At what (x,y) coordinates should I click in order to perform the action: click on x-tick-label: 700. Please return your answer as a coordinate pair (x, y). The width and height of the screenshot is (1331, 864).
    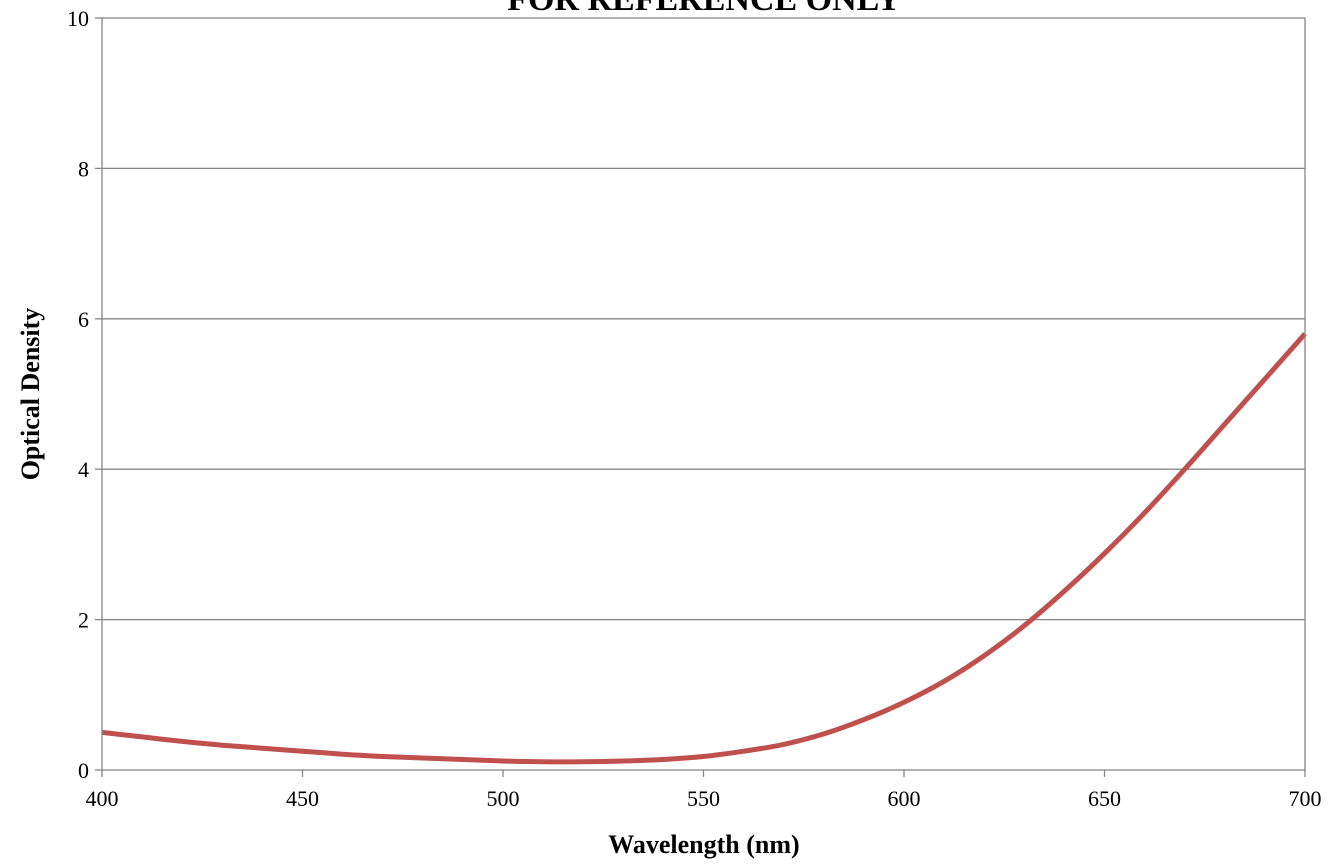
    Looking at the image, I should click on (1305, 798).